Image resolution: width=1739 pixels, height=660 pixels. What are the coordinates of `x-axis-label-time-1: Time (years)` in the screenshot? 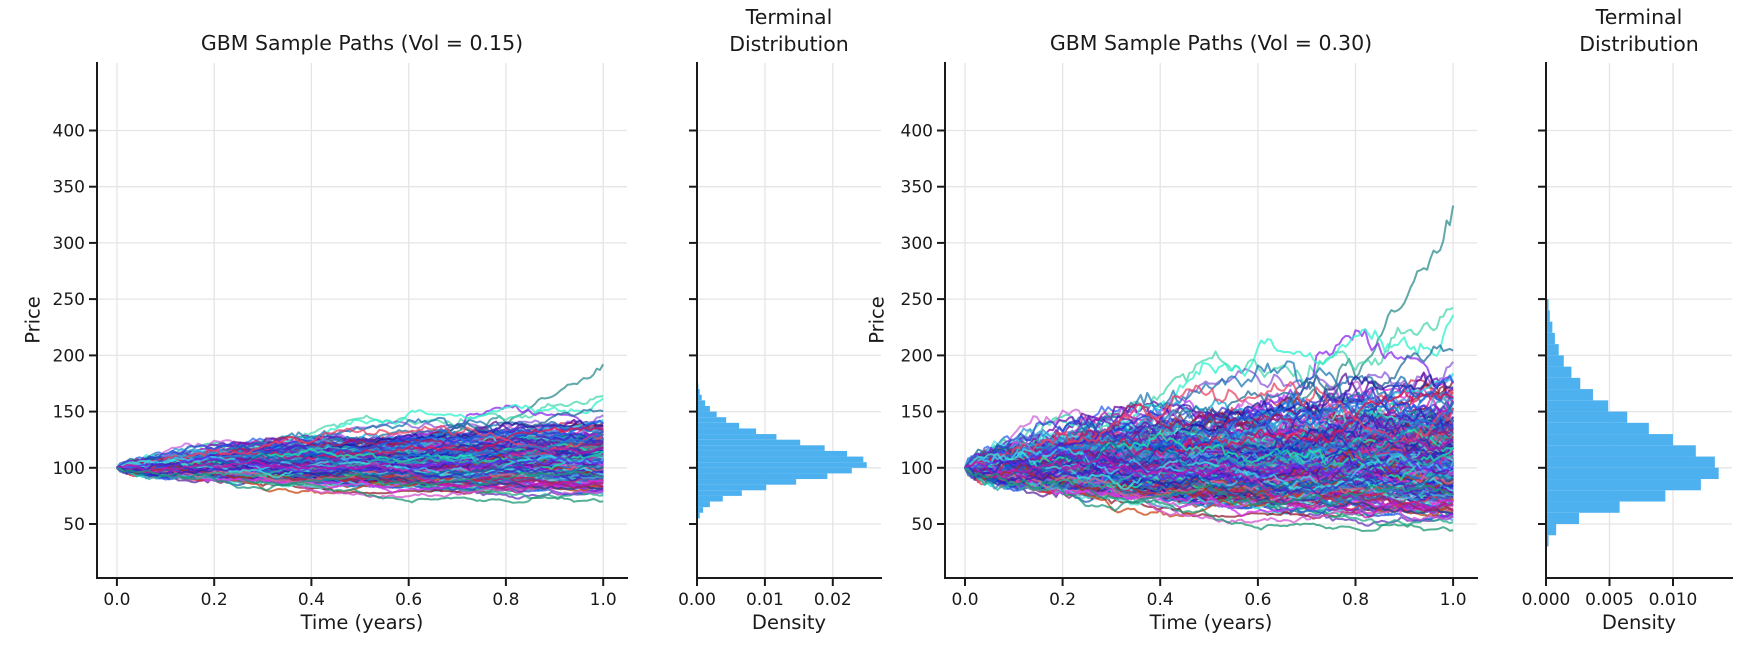 It's located at (362, 622).